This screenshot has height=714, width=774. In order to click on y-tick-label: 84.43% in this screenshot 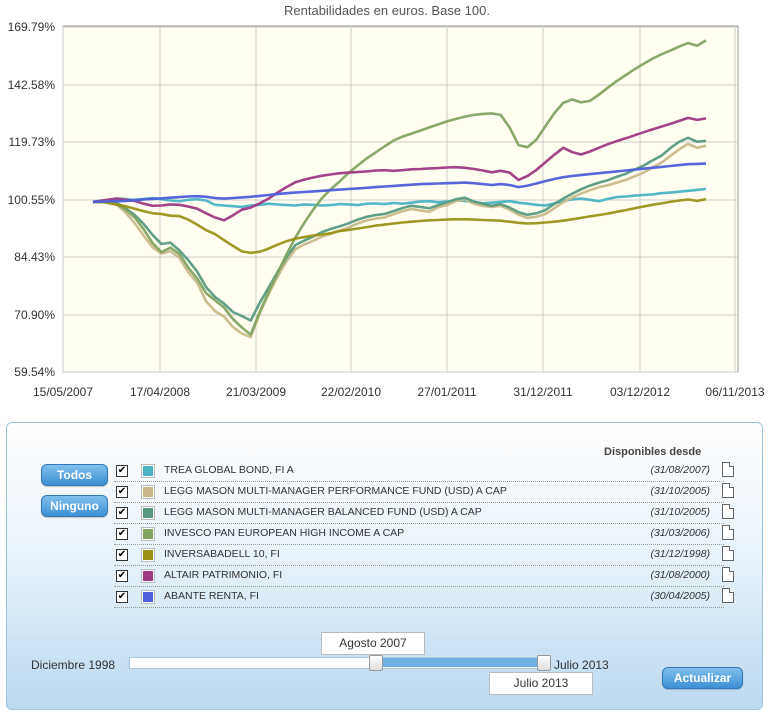, I will do `click(34, 257)`.